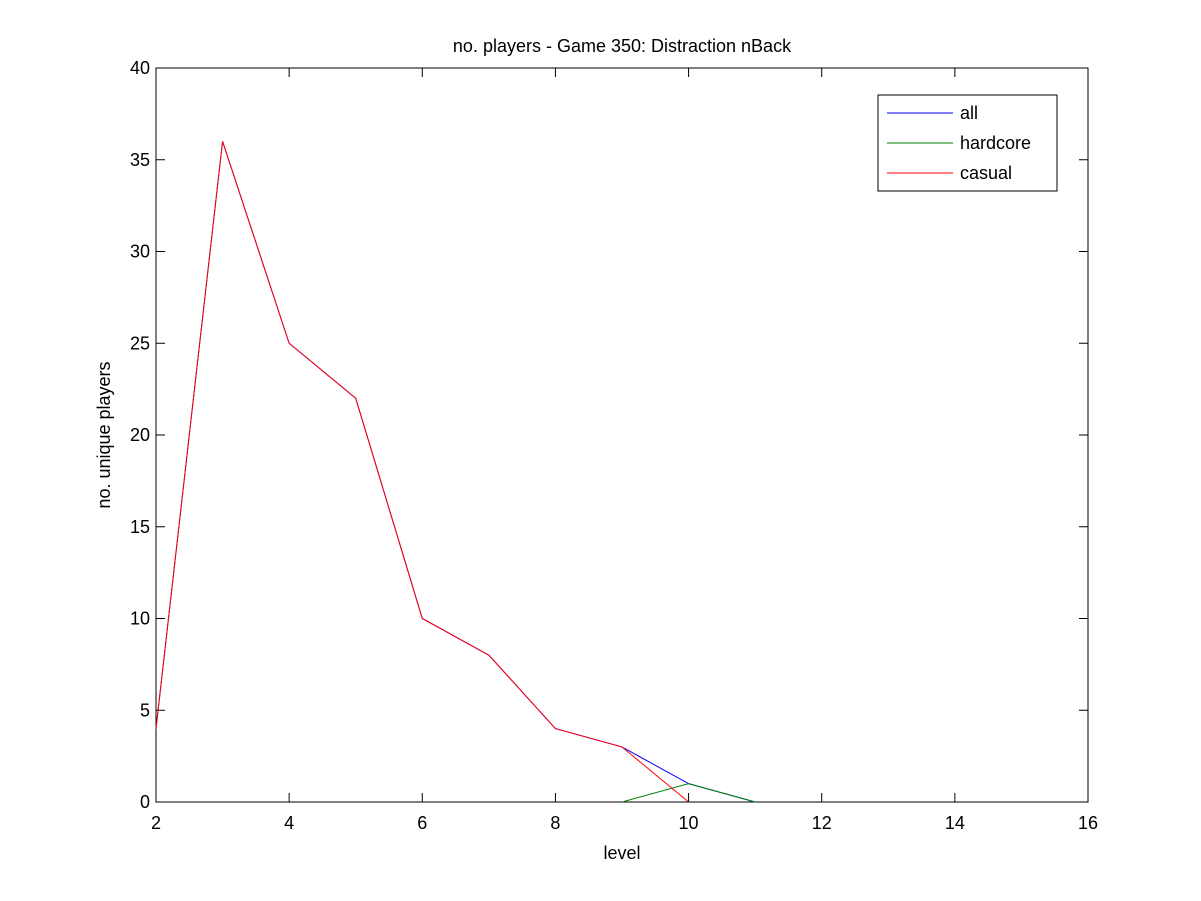 The width and height of the screenshot is (1201, 901). I want to click on x-axis-label: level, so click(621, 853).